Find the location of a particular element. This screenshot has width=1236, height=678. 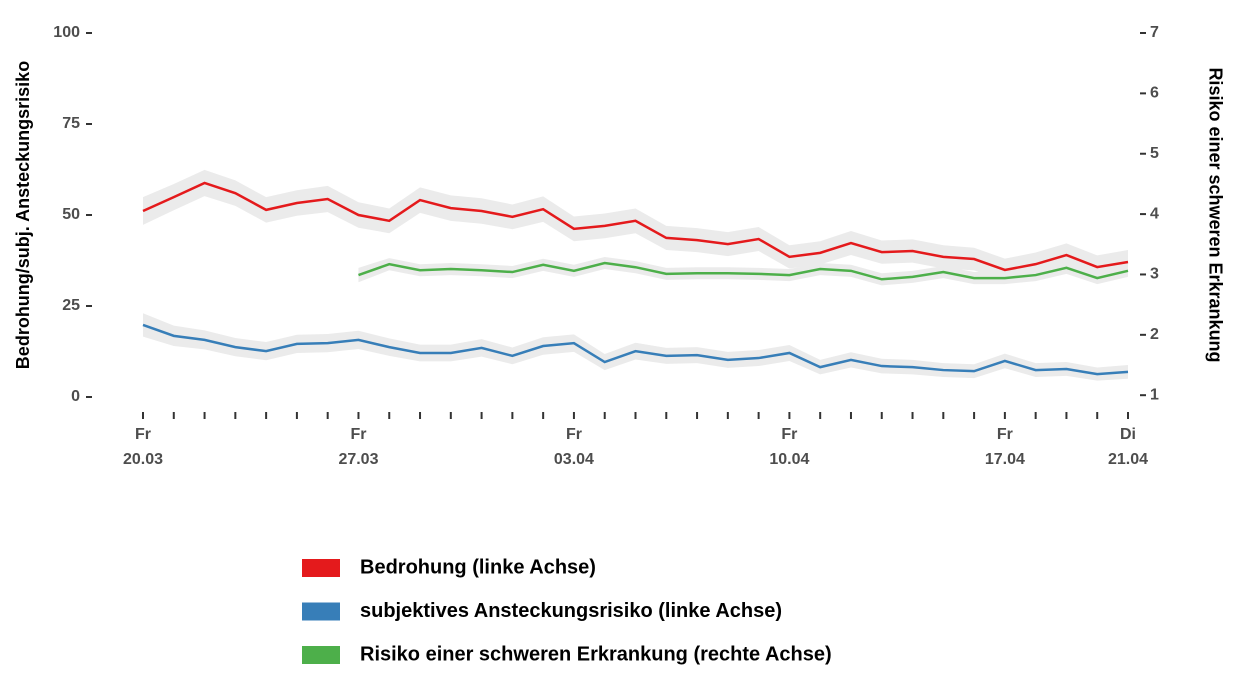

y2-tick-label: 3 is located at coordinates (1154, 274).